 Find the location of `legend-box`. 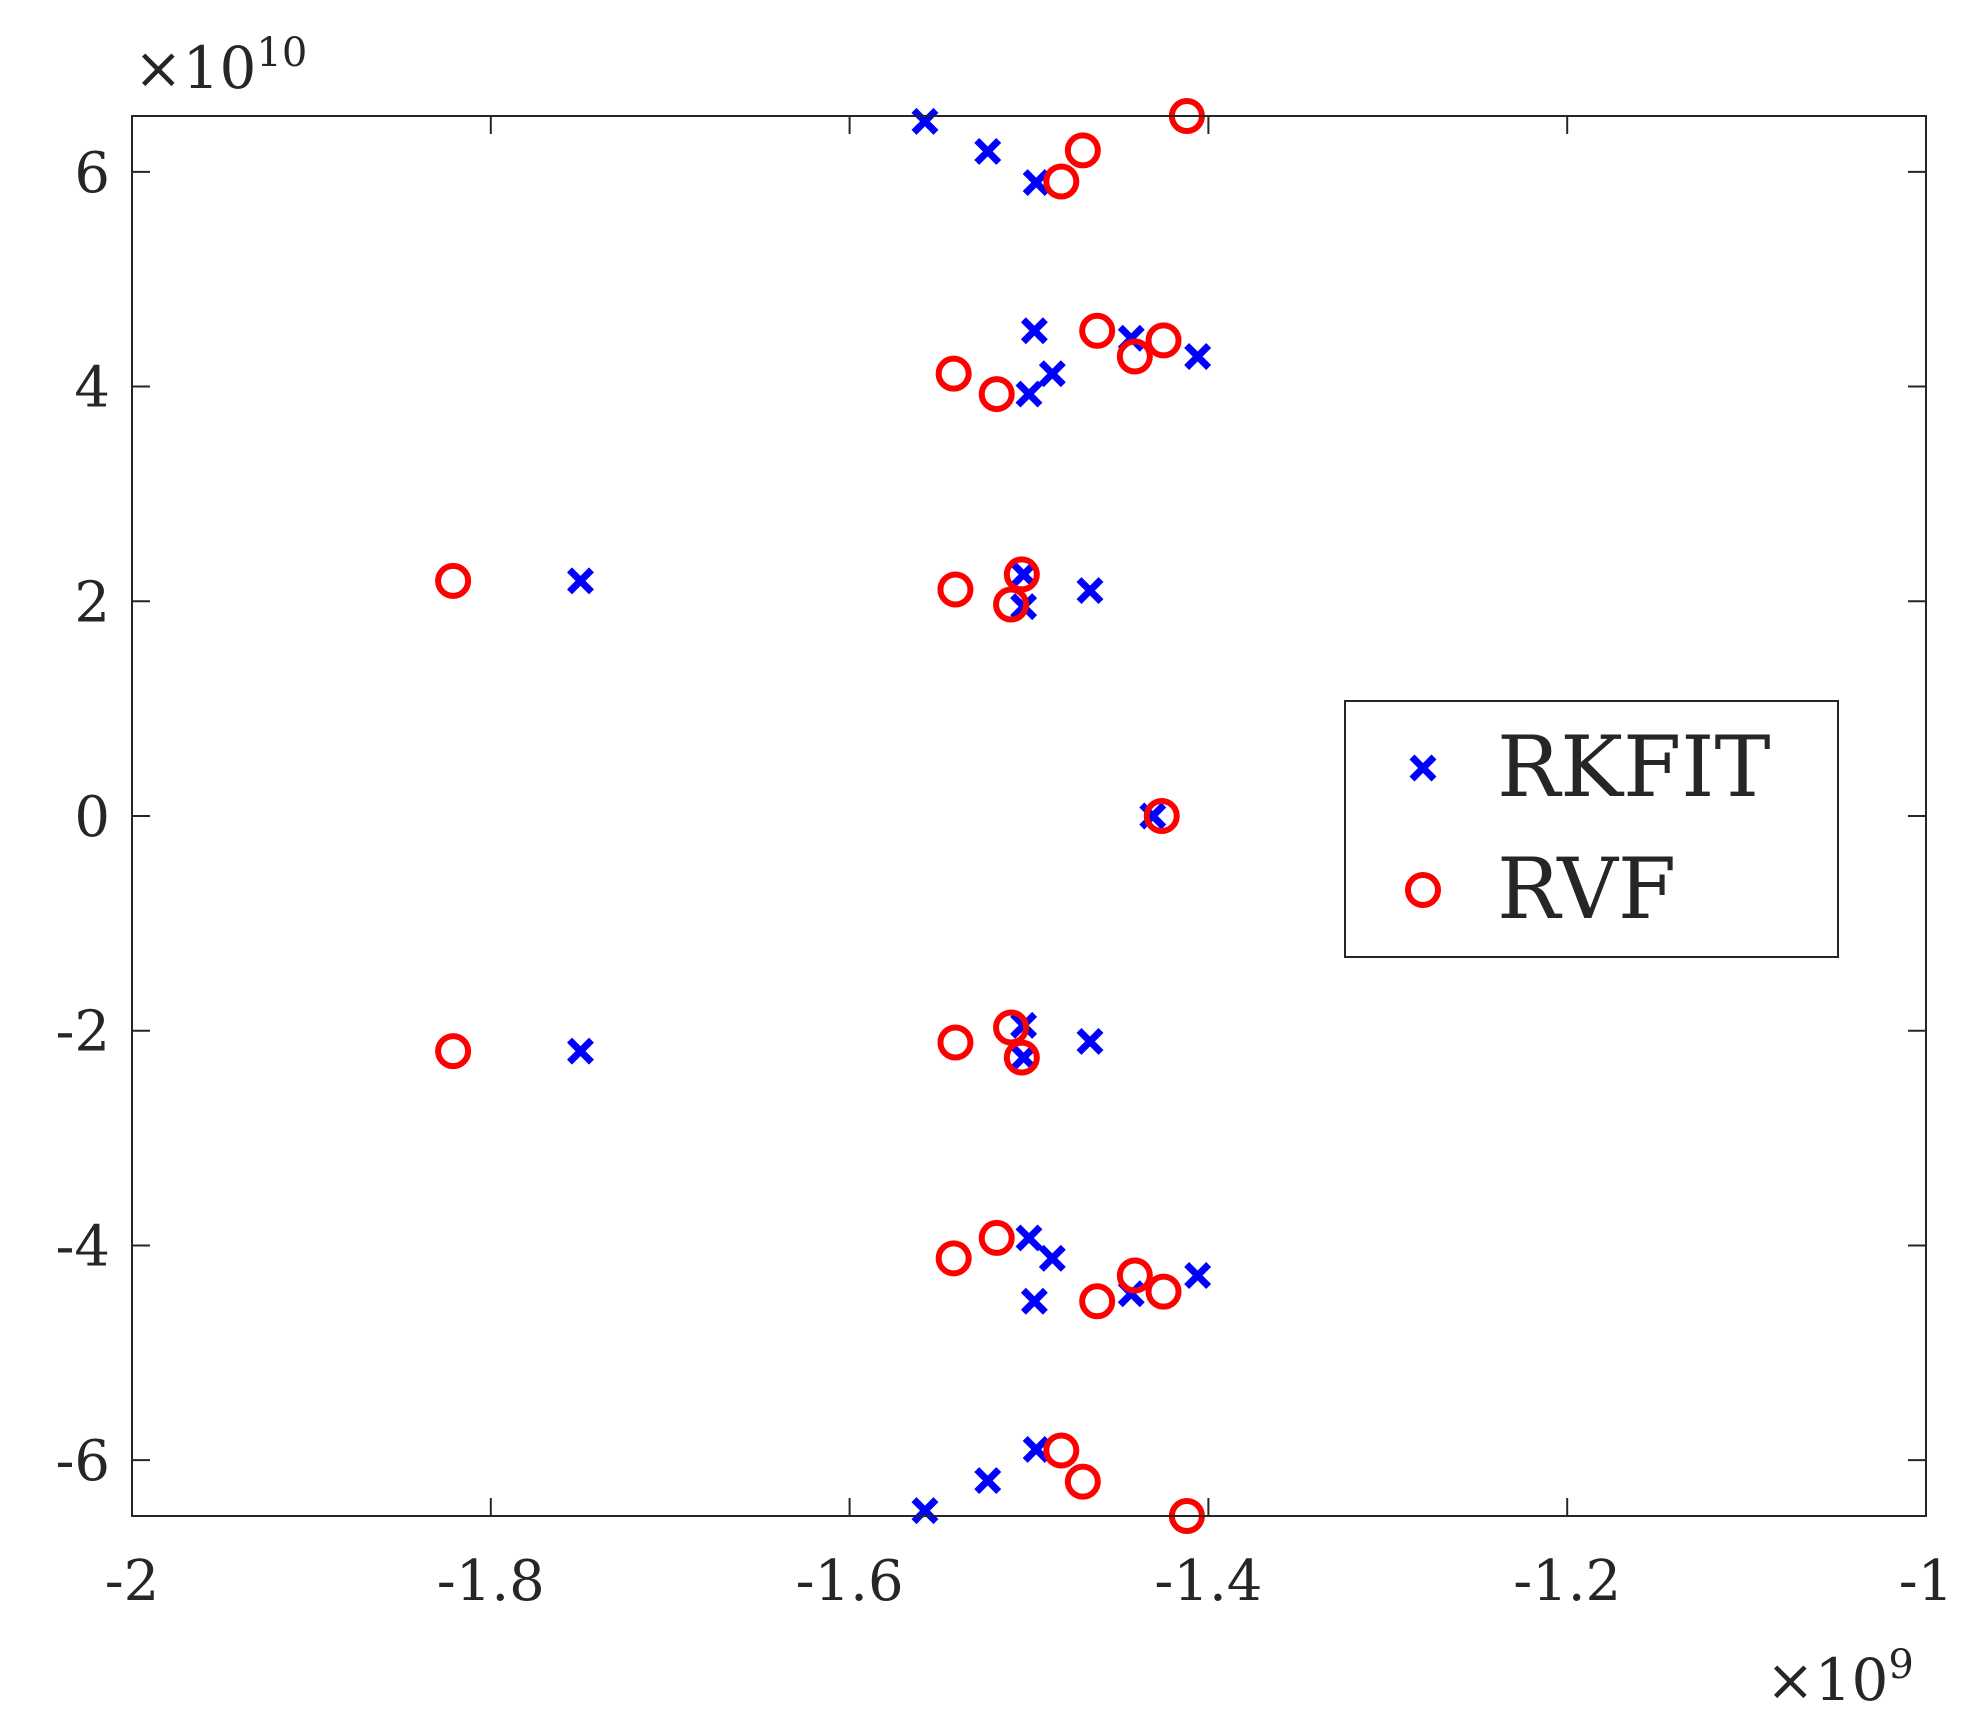

legend-box is located at coordinates (1591, 829).